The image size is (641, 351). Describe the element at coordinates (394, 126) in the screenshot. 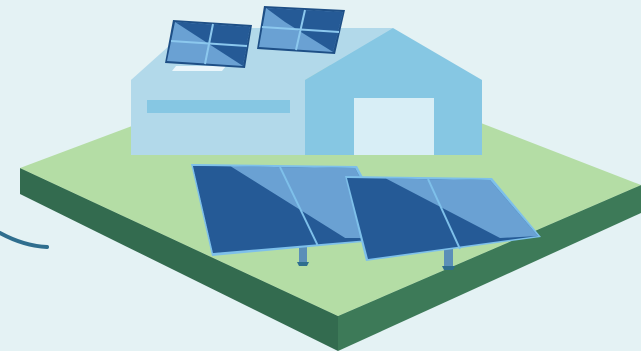

I see `garage-door` at that location.